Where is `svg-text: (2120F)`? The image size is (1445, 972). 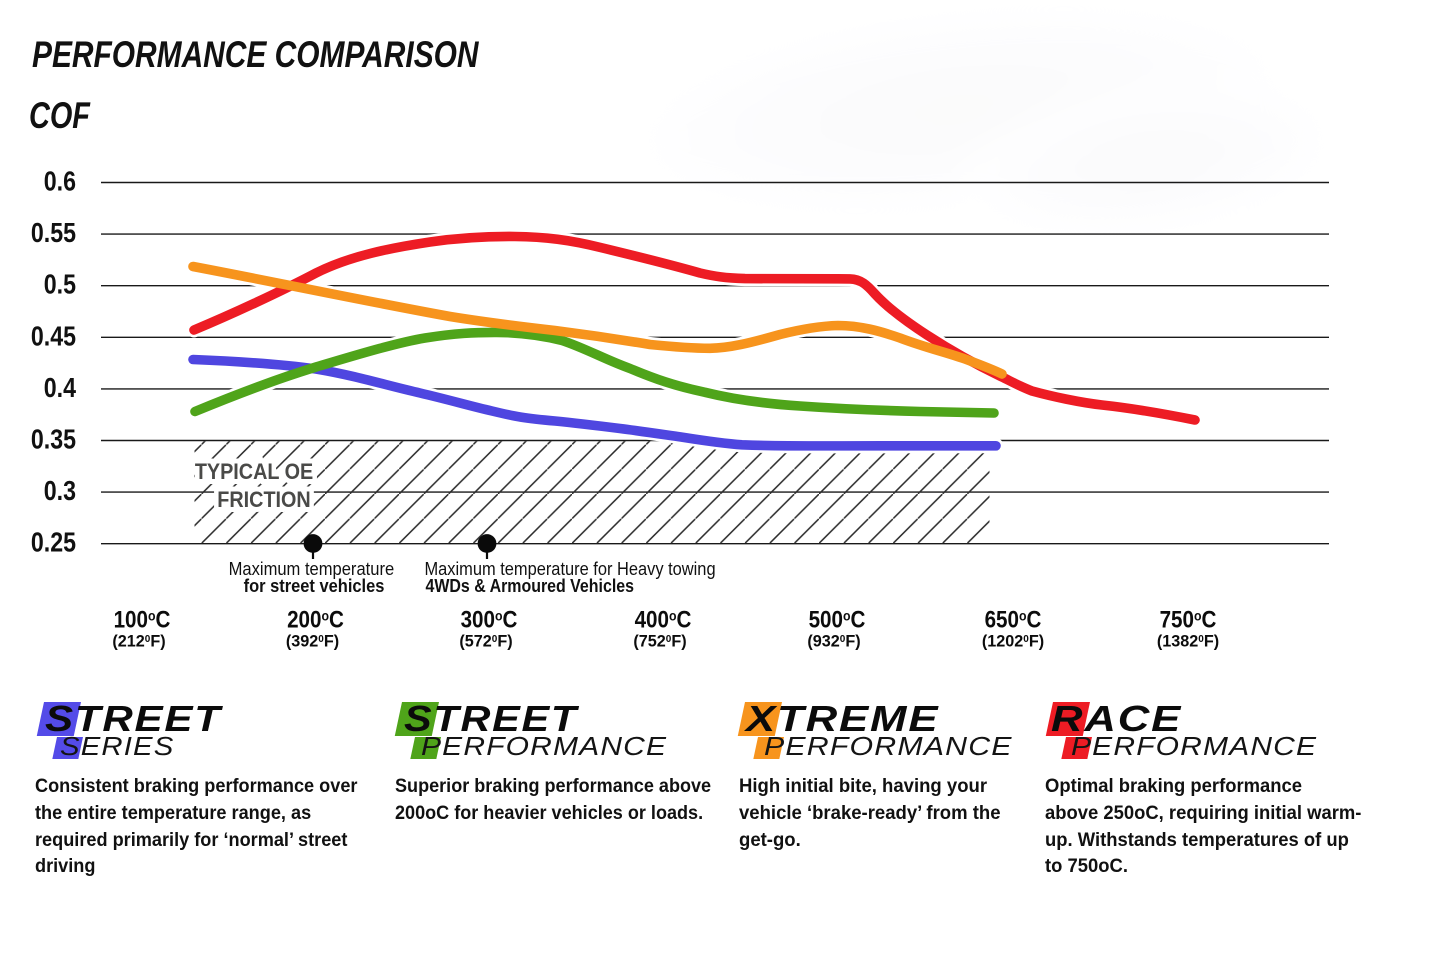
svg-text: (2120F) is located at coordinates (138, 642).